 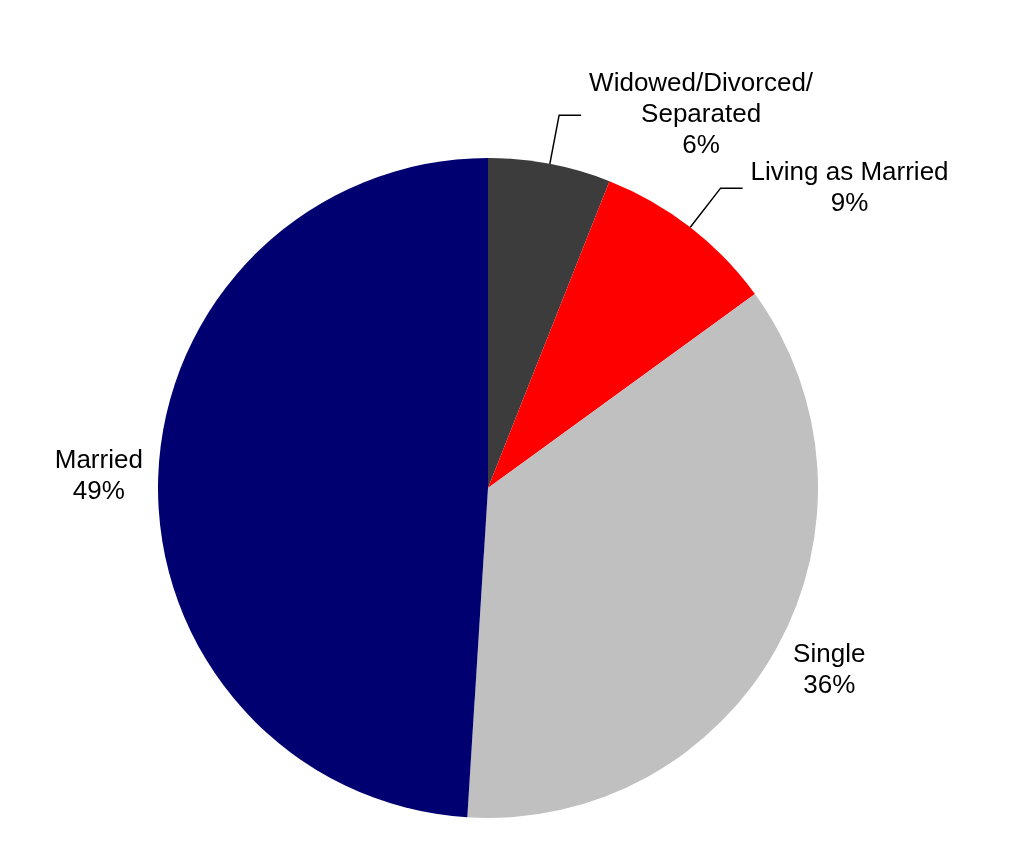 What do you see at coordinates (829, 684) in the screenshot?
I see `data-label: 36%` at bounding box center [829, 684].